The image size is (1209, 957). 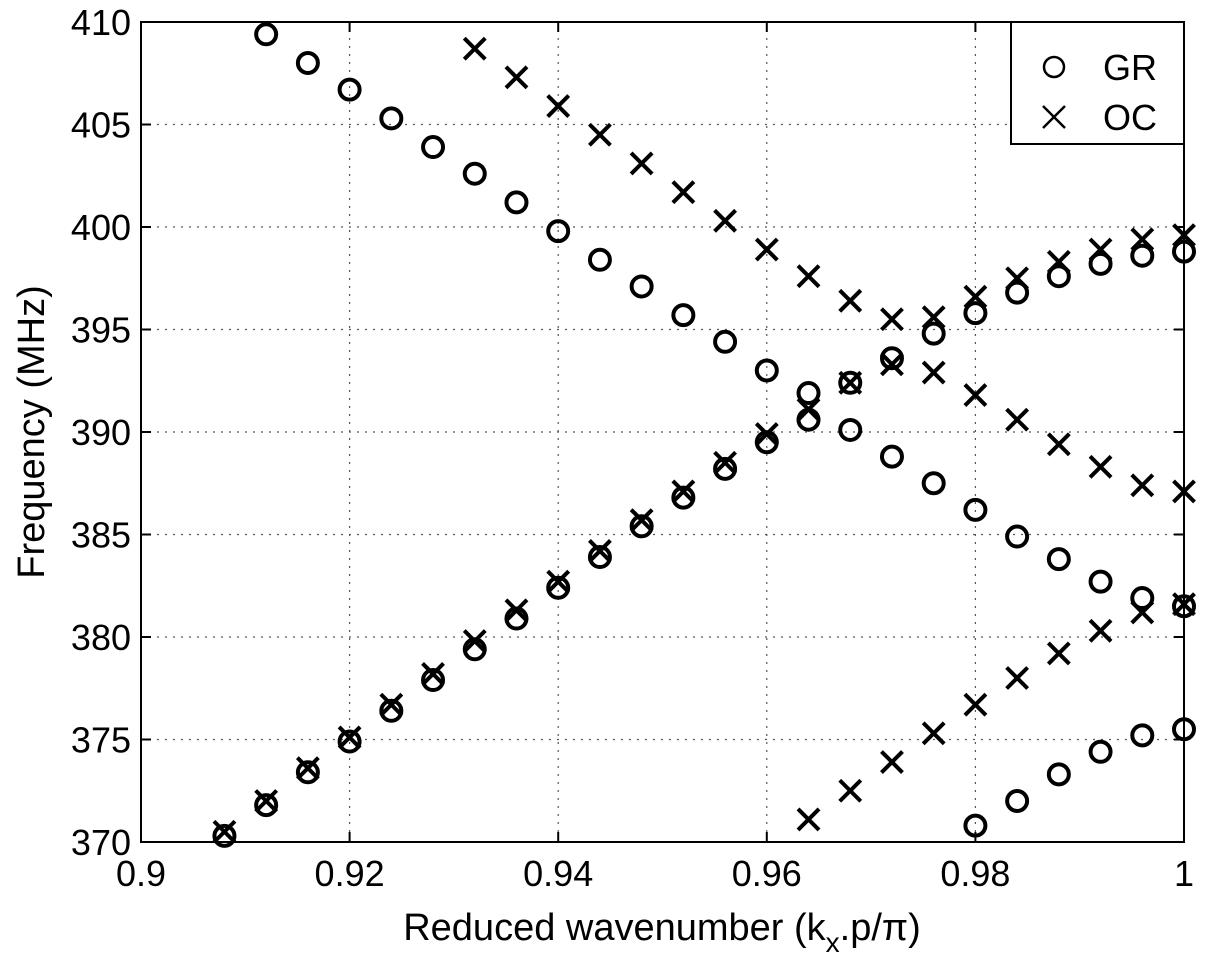 I want to click on y-tick-labels: 370 375 380 385 390 395 400 405 410, so click(x=101, y=432).